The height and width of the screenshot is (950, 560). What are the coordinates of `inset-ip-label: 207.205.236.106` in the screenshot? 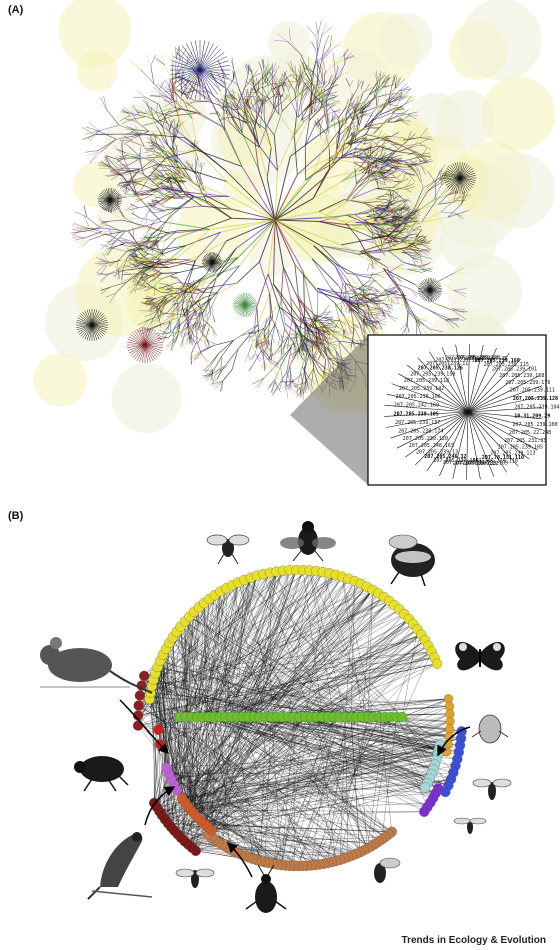 It's located at (418, 397).